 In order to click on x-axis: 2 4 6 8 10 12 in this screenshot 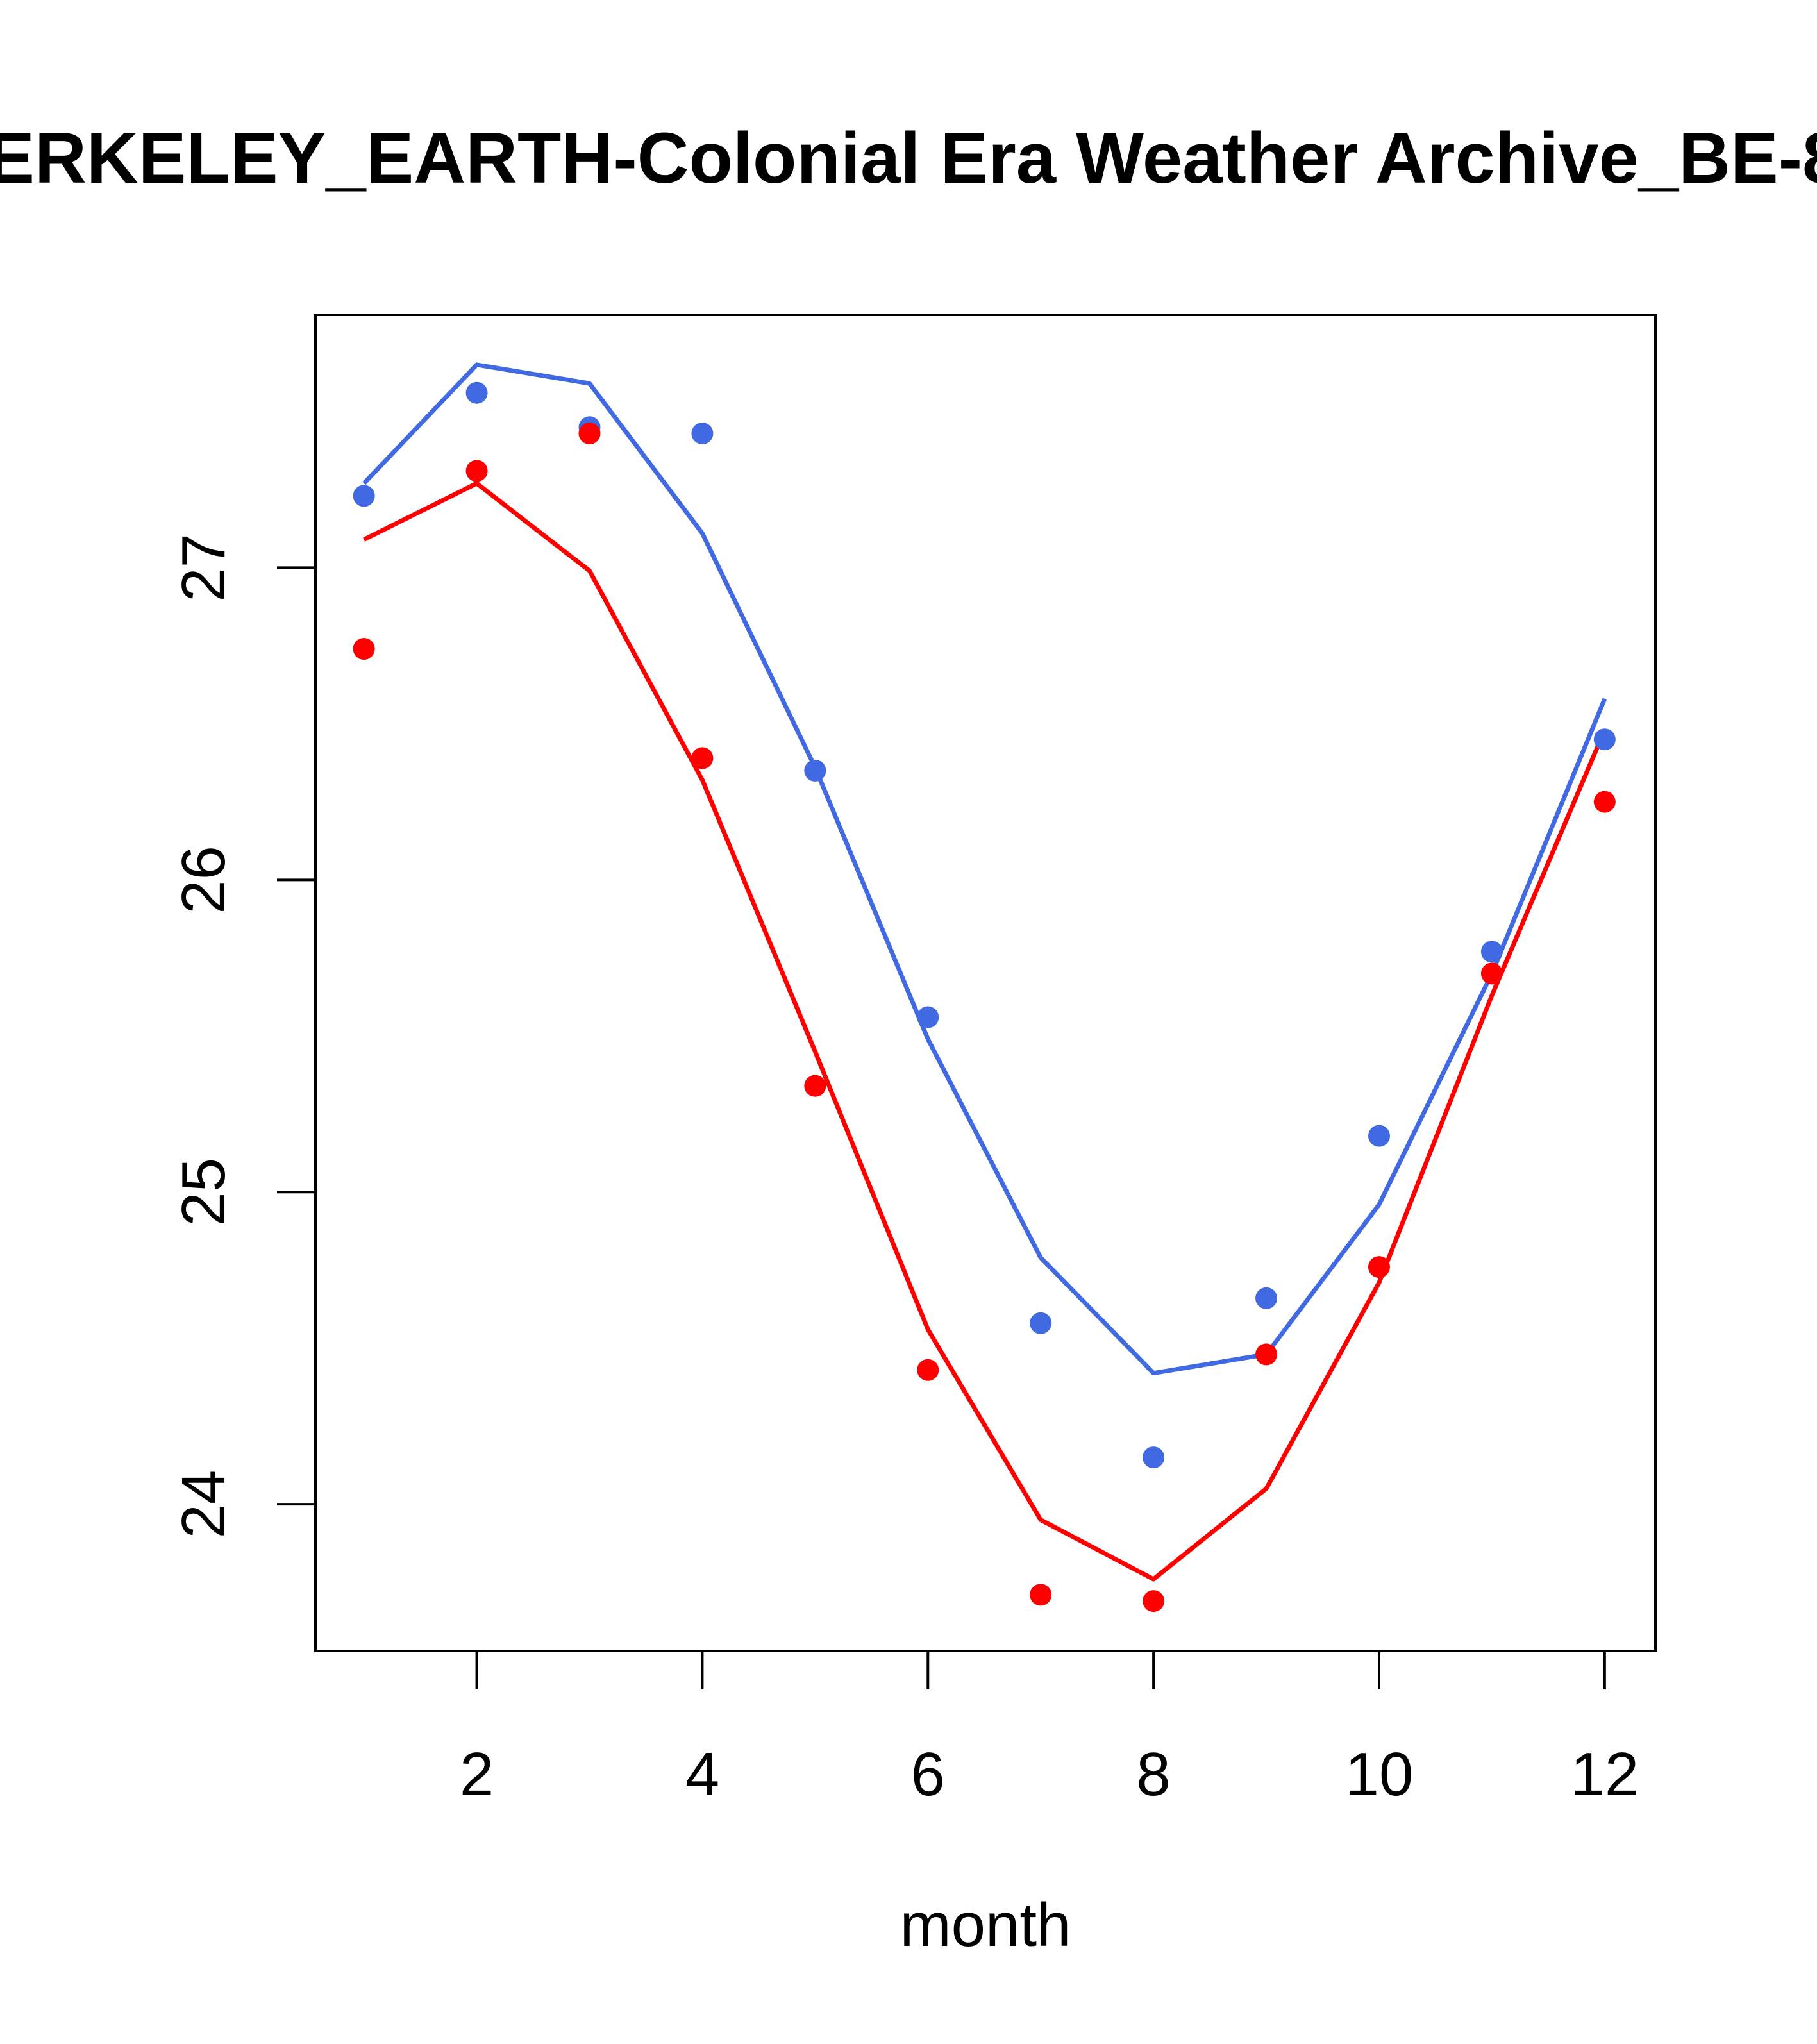, I will do `click(1050, 1730)`.